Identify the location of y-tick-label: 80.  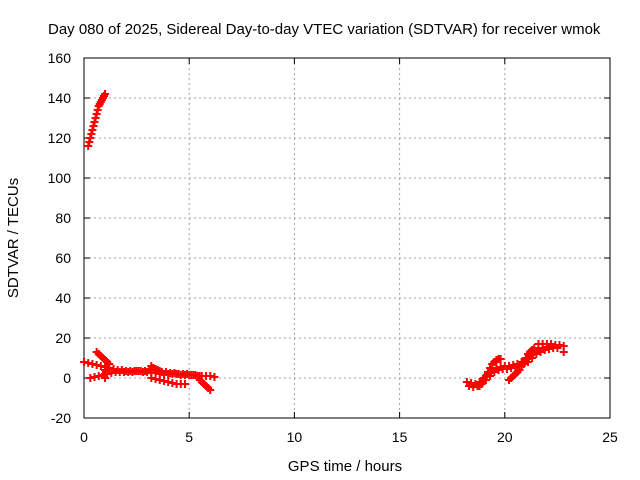
(63, 218).